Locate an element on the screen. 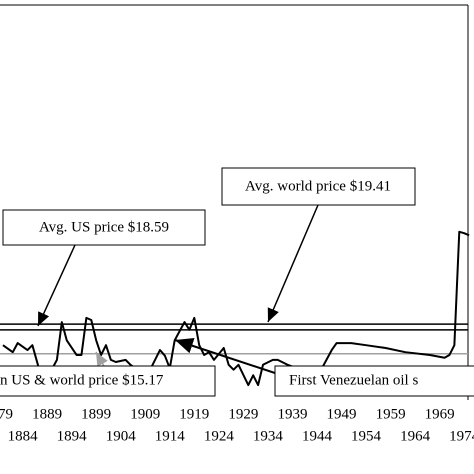 This screenshot has width=474, height=474. x-tick-label: 1914 is located at coordinates (170, 436).